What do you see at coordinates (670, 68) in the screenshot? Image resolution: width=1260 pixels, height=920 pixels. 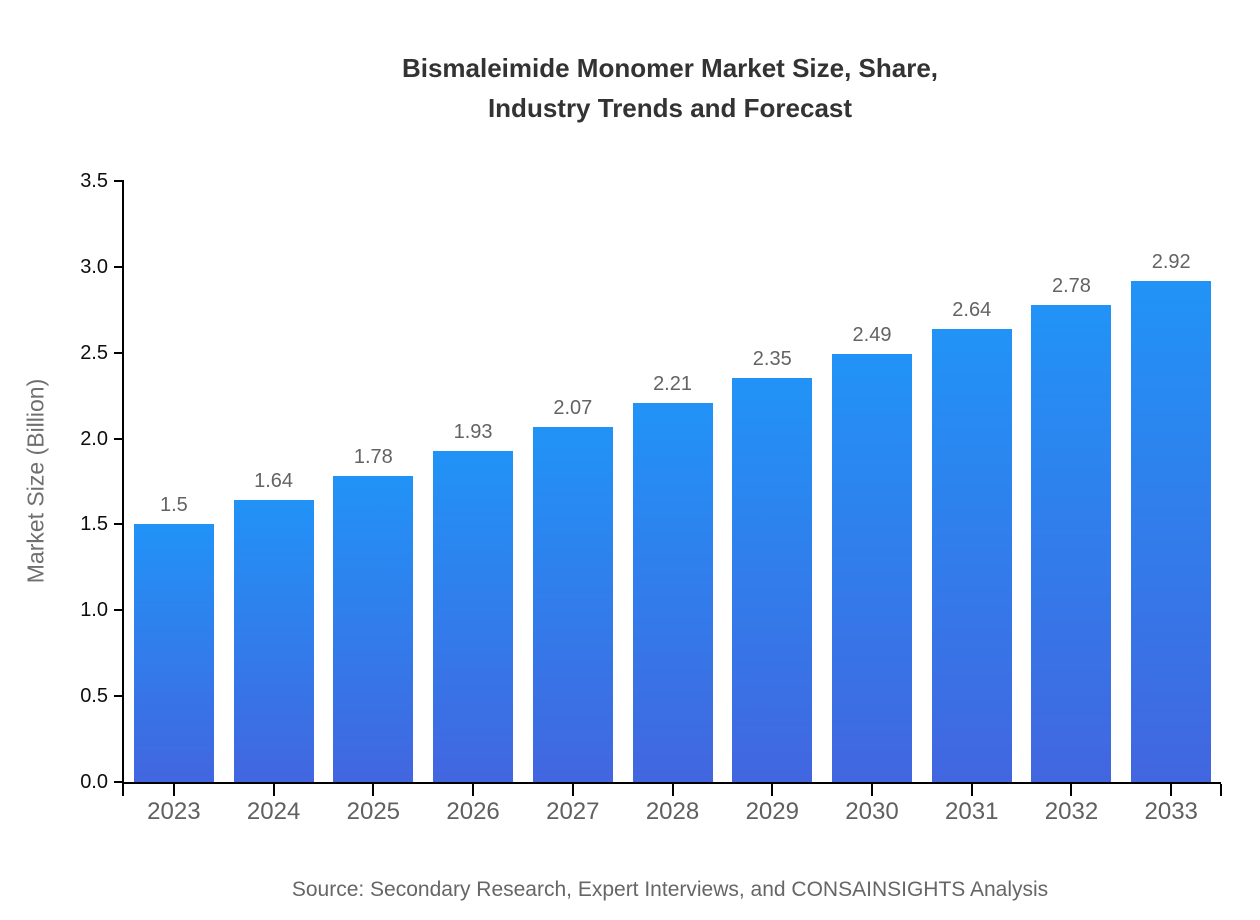 I see `chart-title-line1: Bismaleimide Monomer Market Size, Share,` at bounding box center [670, 68].